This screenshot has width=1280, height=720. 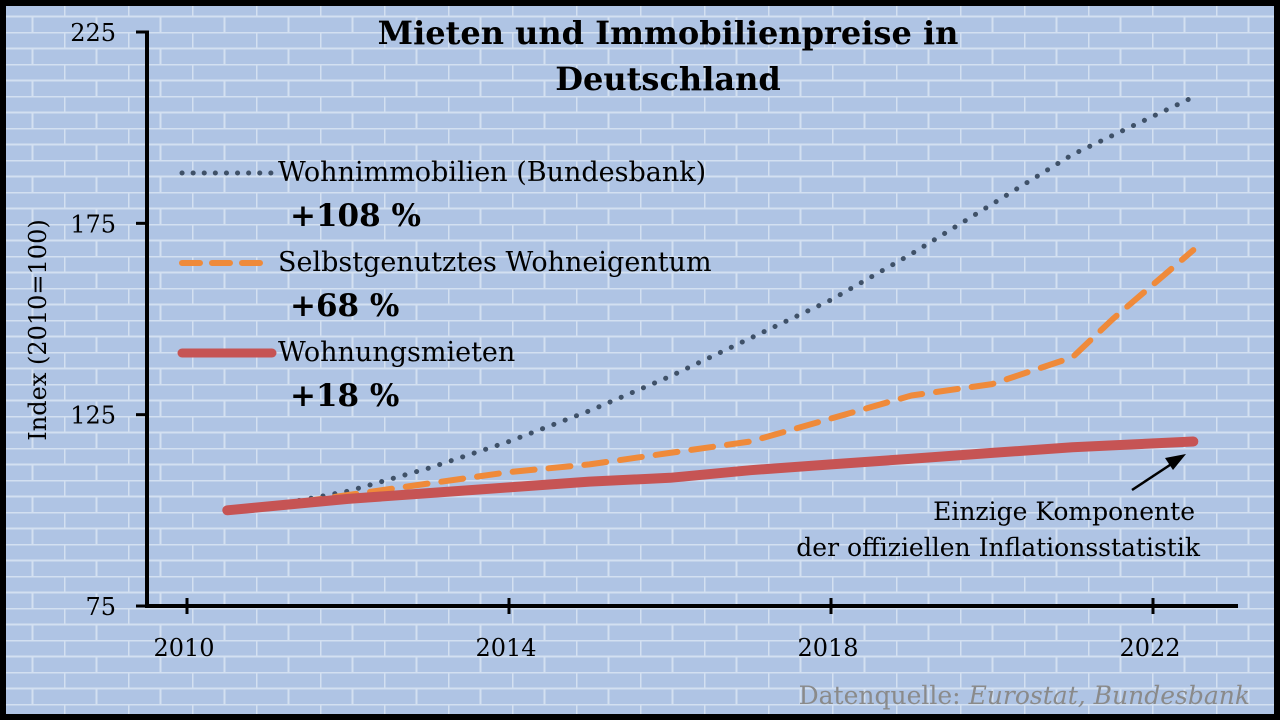 I want to click on annotation-arrow, so click(x=1154, y=475).